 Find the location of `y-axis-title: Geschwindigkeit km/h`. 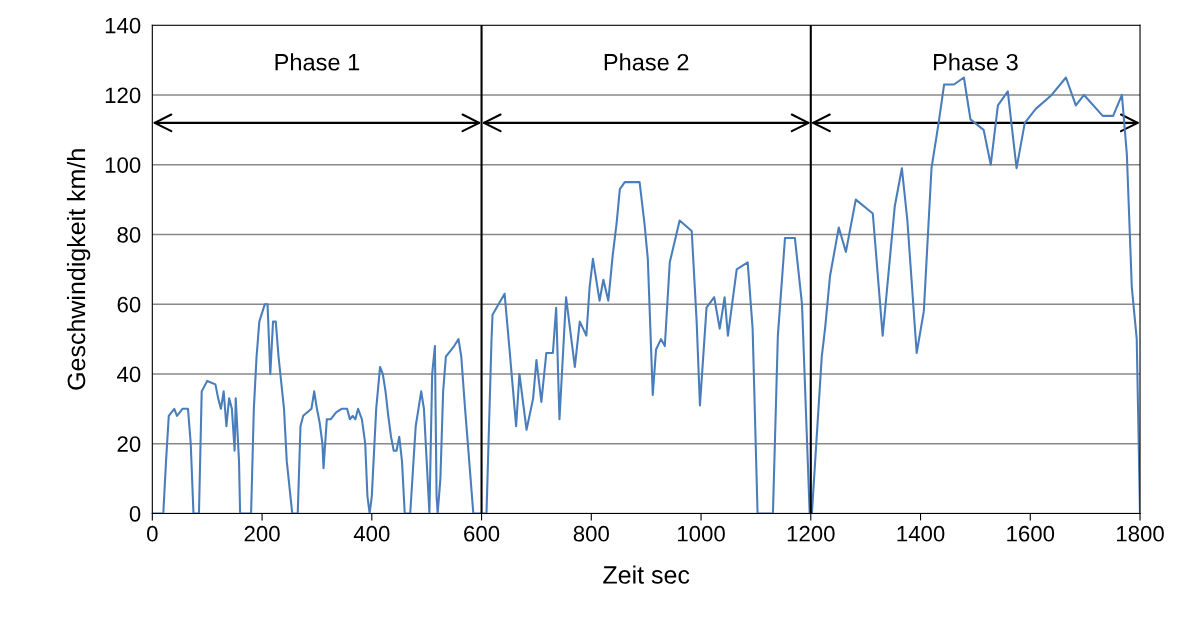

y-axis-title: Geschwindigkeit km/h is located at coordinates (78, 269).